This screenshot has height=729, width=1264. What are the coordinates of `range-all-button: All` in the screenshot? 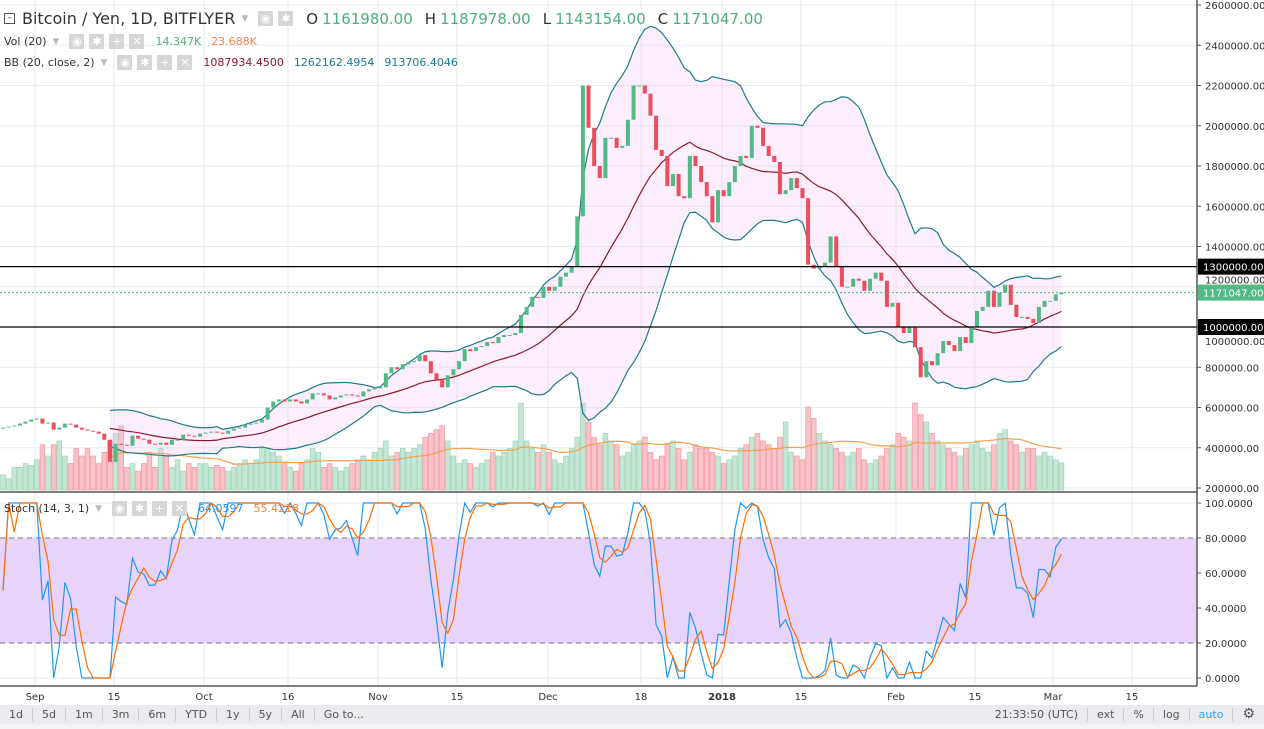 It's located at (298, 714).